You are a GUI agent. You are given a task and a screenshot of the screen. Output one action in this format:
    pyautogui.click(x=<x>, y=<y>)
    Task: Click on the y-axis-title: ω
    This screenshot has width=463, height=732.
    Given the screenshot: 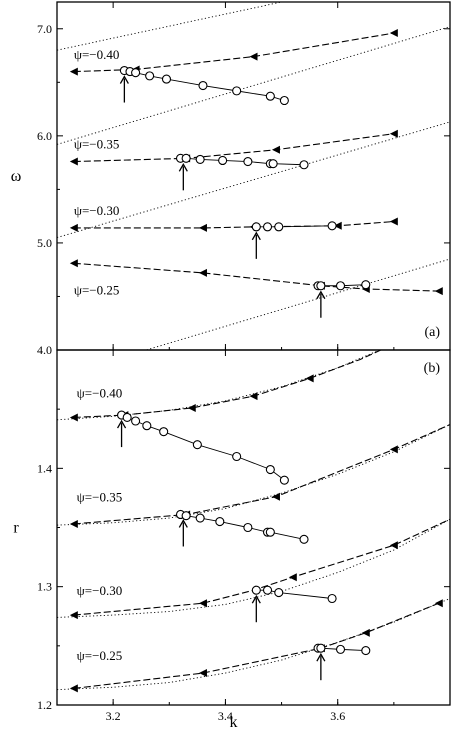 What is the action you would take?
    pyautogui.click(x=16, y=176)
    